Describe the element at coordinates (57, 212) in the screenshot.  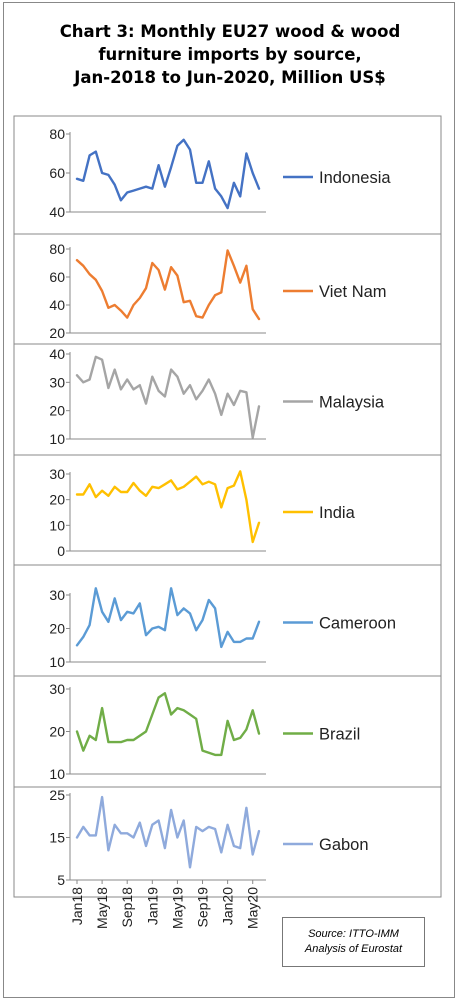
I see `y-tick-label-indonesia-40: 40` at that location.